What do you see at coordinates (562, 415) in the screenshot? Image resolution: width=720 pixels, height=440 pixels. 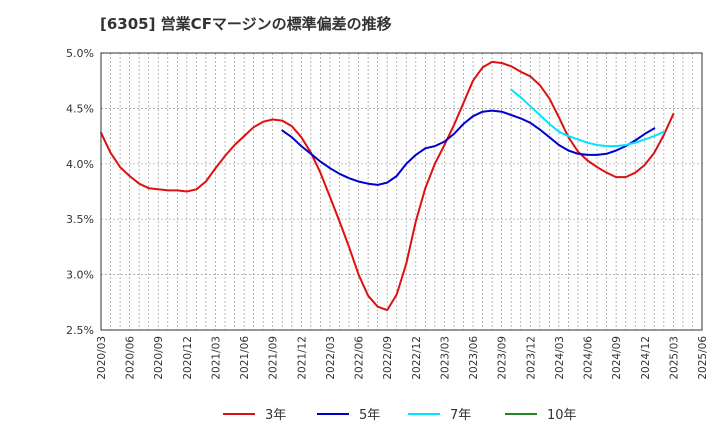 I see `legend-label-4: 10年` at bounding box center [562, 415].